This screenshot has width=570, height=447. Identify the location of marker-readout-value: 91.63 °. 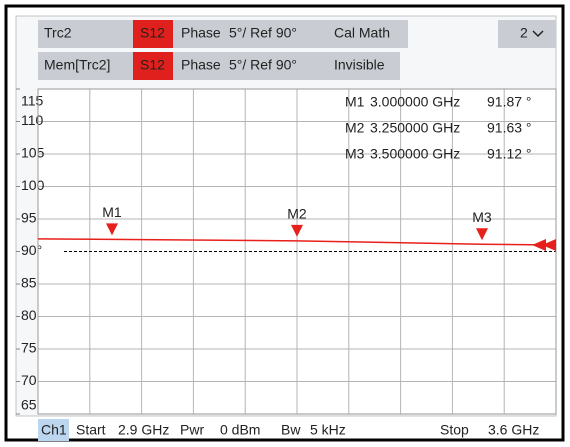
(509, 128).